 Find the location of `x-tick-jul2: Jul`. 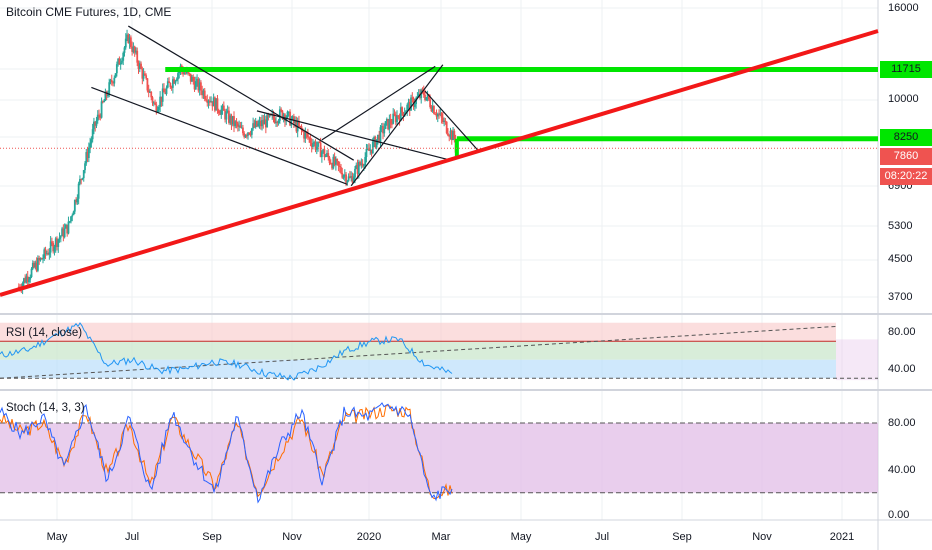

x-tick-jul2: Jul is located at coordinates (602, 537).